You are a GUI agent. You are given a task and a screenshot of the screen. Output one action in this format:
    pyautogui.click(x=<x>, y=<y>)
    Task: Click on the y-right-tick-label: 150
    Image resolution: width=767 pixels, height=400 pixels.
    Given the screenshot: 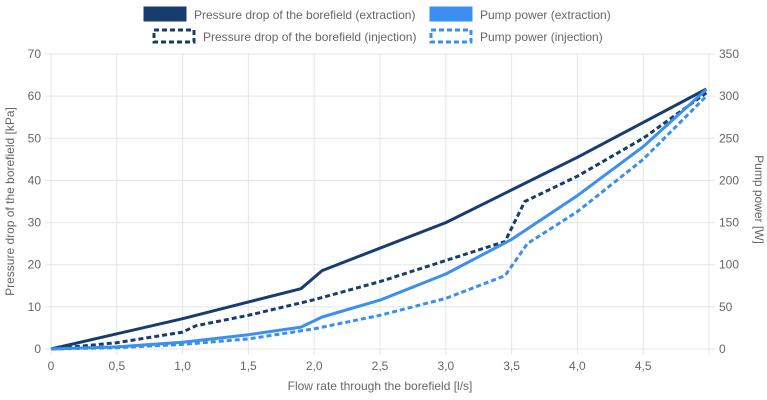 What is the action you would take?
    pyautogui.click(x=729, y=223)
    